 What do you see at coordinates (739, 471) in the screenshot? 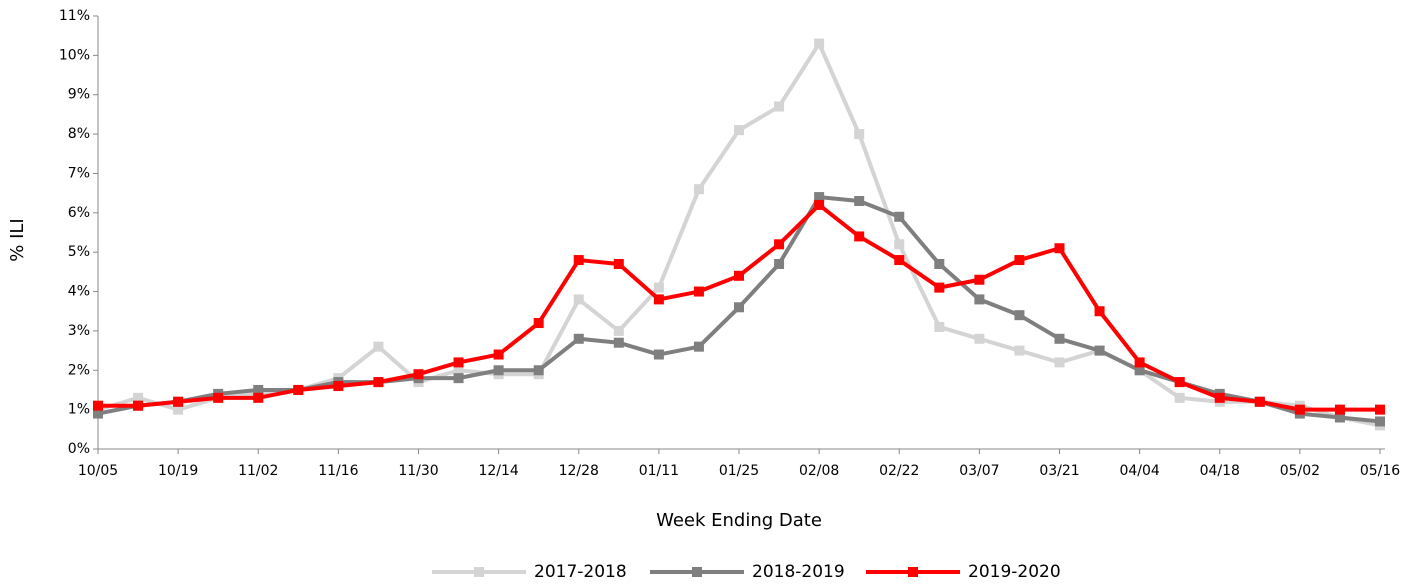
I see `x-tick-label: 01/25` at bounding box center [739, 471].